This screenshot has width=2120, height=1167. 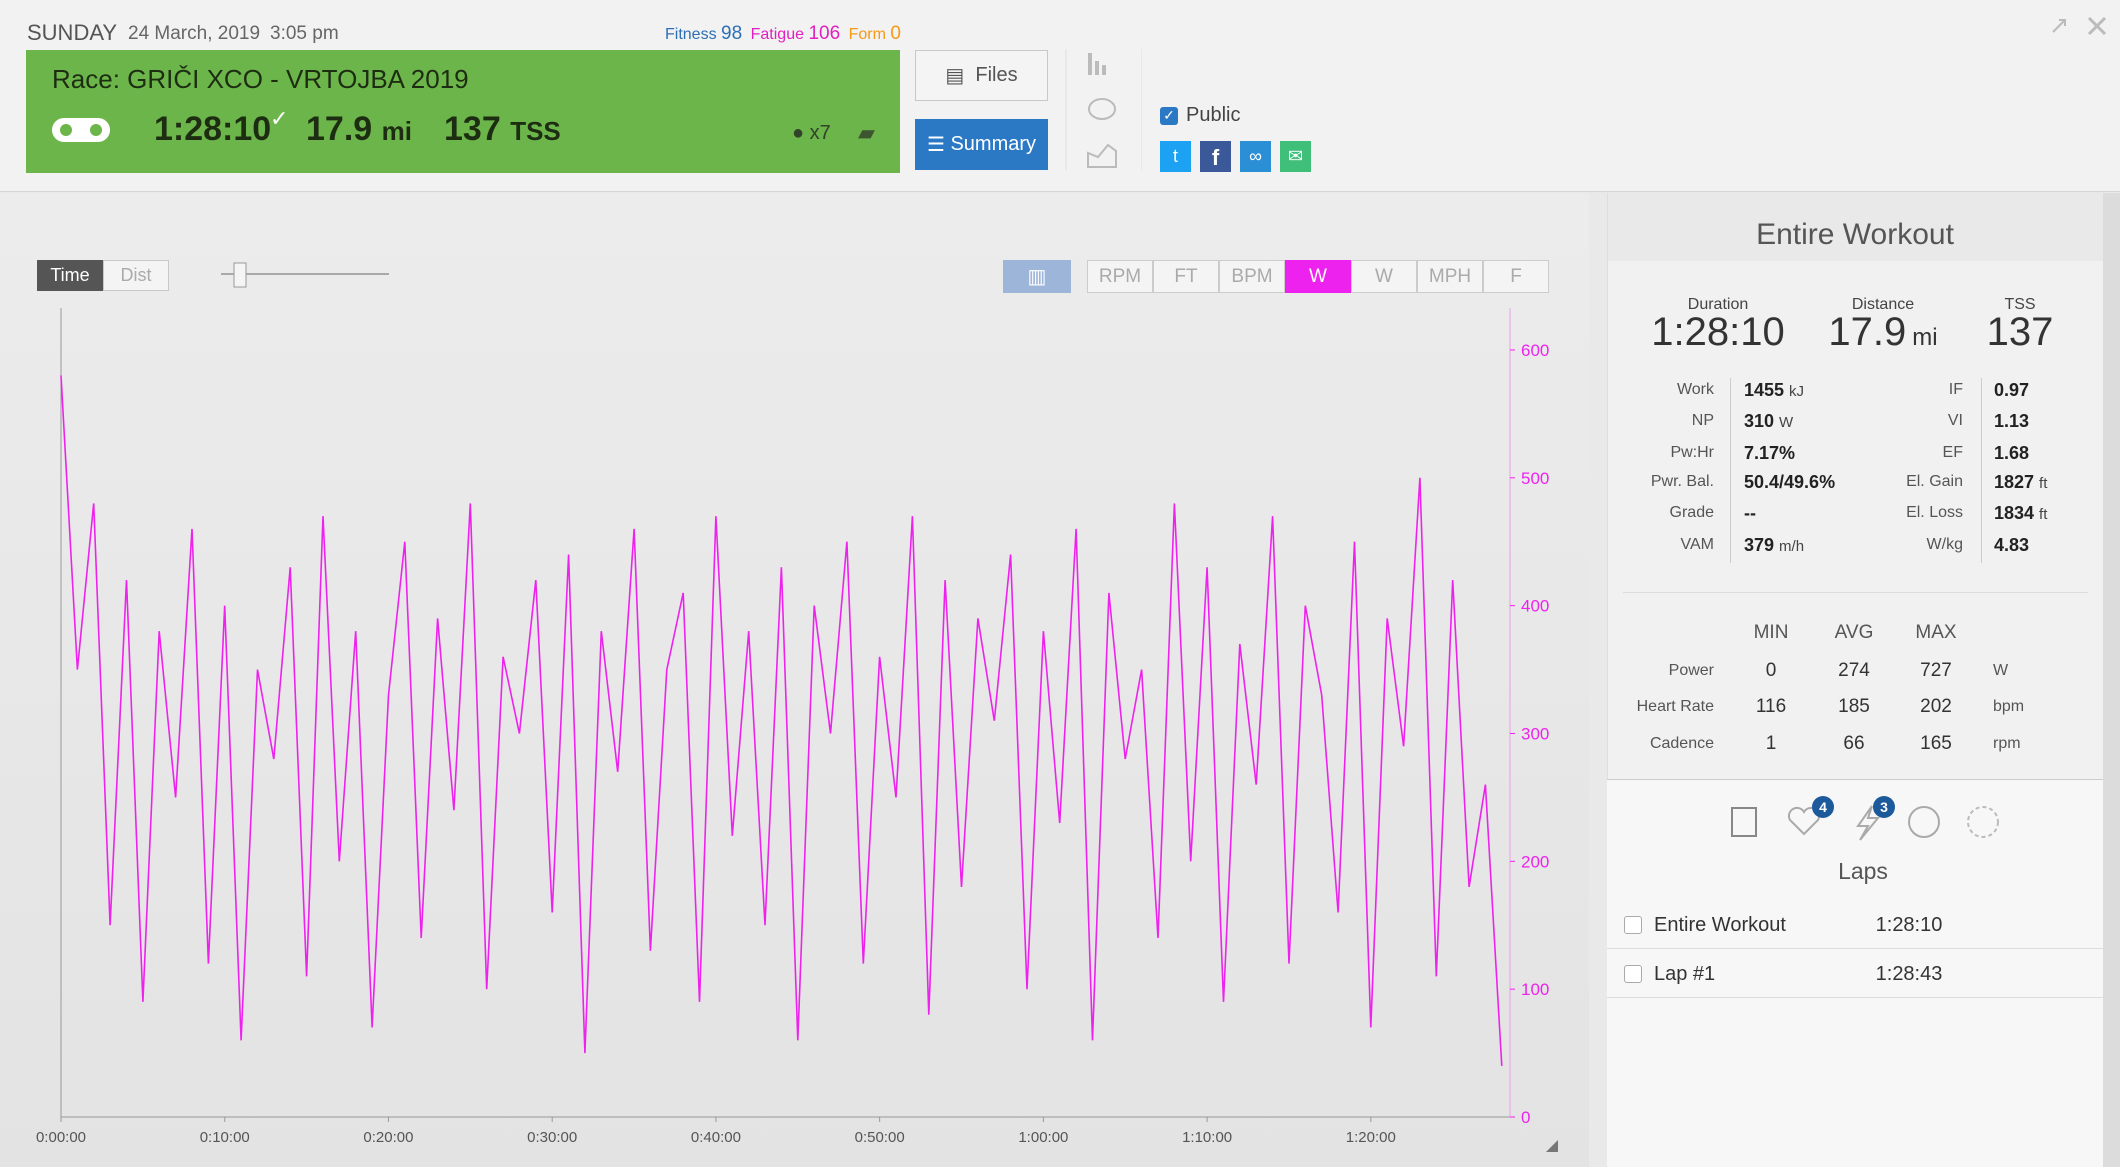 What do you see at coordinates (1516, 276) in the screenshot?
I see `channel-button: F` at bounding box center [1516, 276].